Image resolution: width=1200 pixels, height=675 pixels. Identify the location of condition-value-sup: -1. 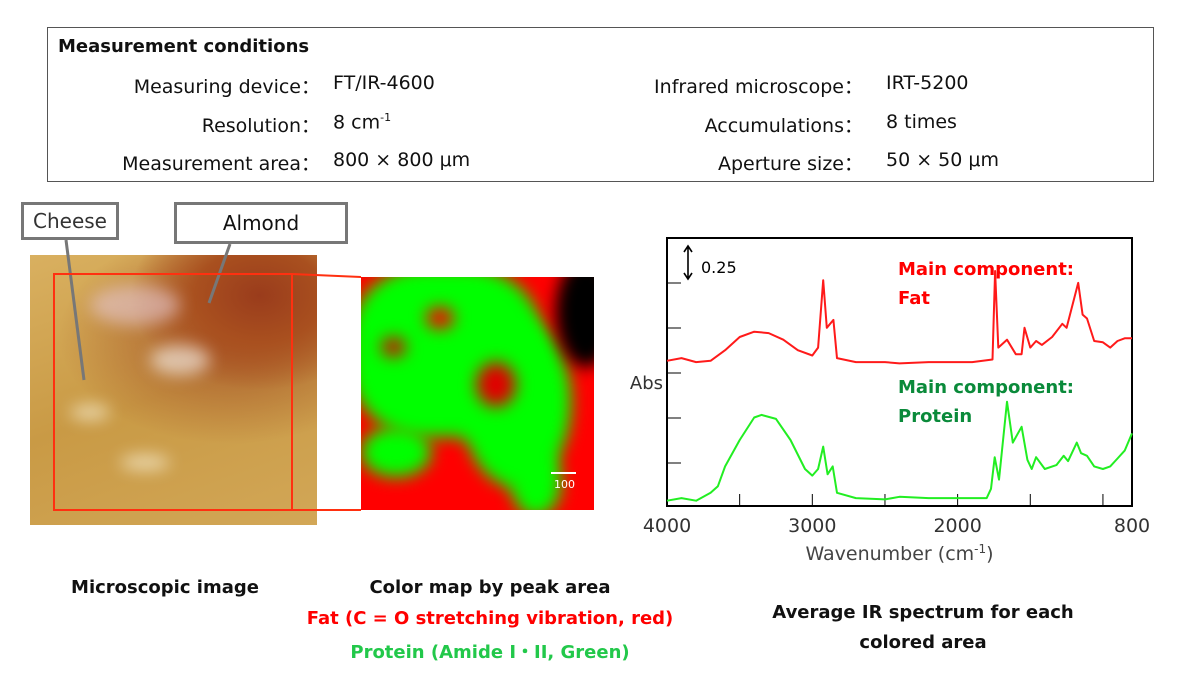
(386, 117).